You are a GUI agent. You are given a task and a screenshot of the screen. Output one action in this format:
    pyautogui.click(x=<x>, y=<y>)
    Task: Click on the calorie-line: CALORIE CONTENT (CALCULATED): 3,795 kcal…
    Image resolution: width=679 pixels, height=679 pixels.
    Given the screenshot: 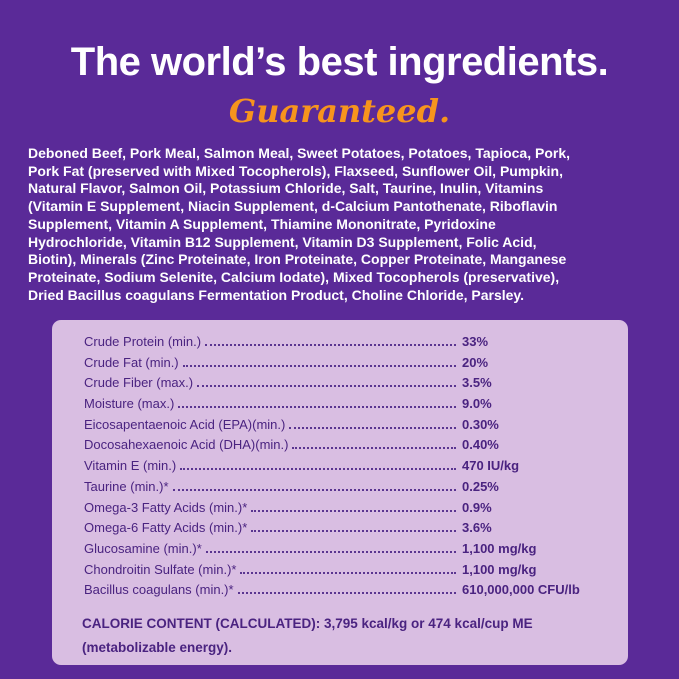 What is the action you would take?
    pyautogui.click(x=307, y=623)
    